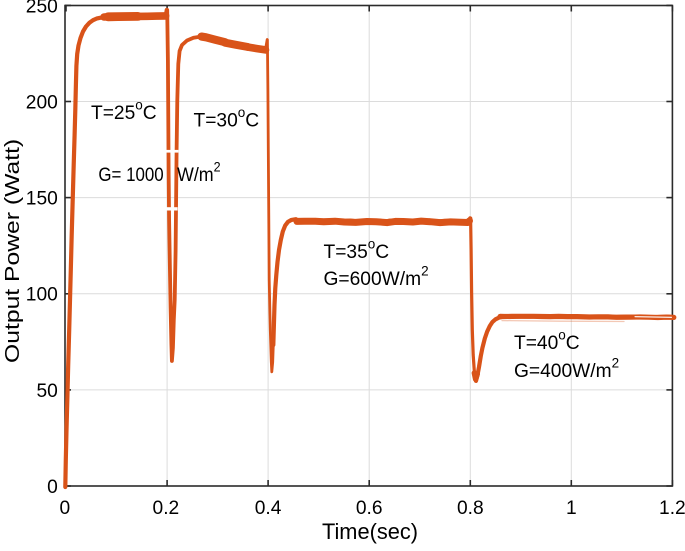 Image resolution: width=685 pixels, height=551 pixels. Describe the element at coordinates (672, 508) in the screenshot. I see `svg-text: 1.2` at that location.